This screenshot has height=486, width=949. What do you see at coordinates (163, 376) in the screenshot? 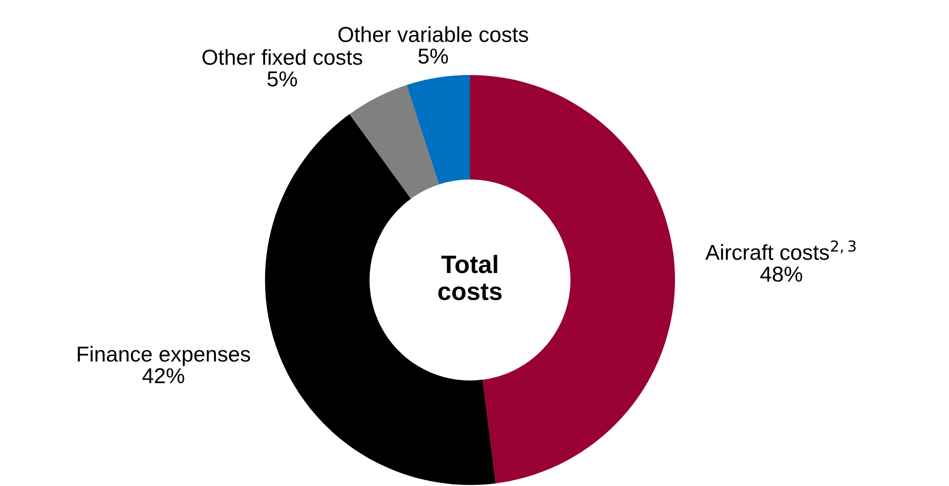
I see `data-label: 42%` at bounding box center [163, 376].